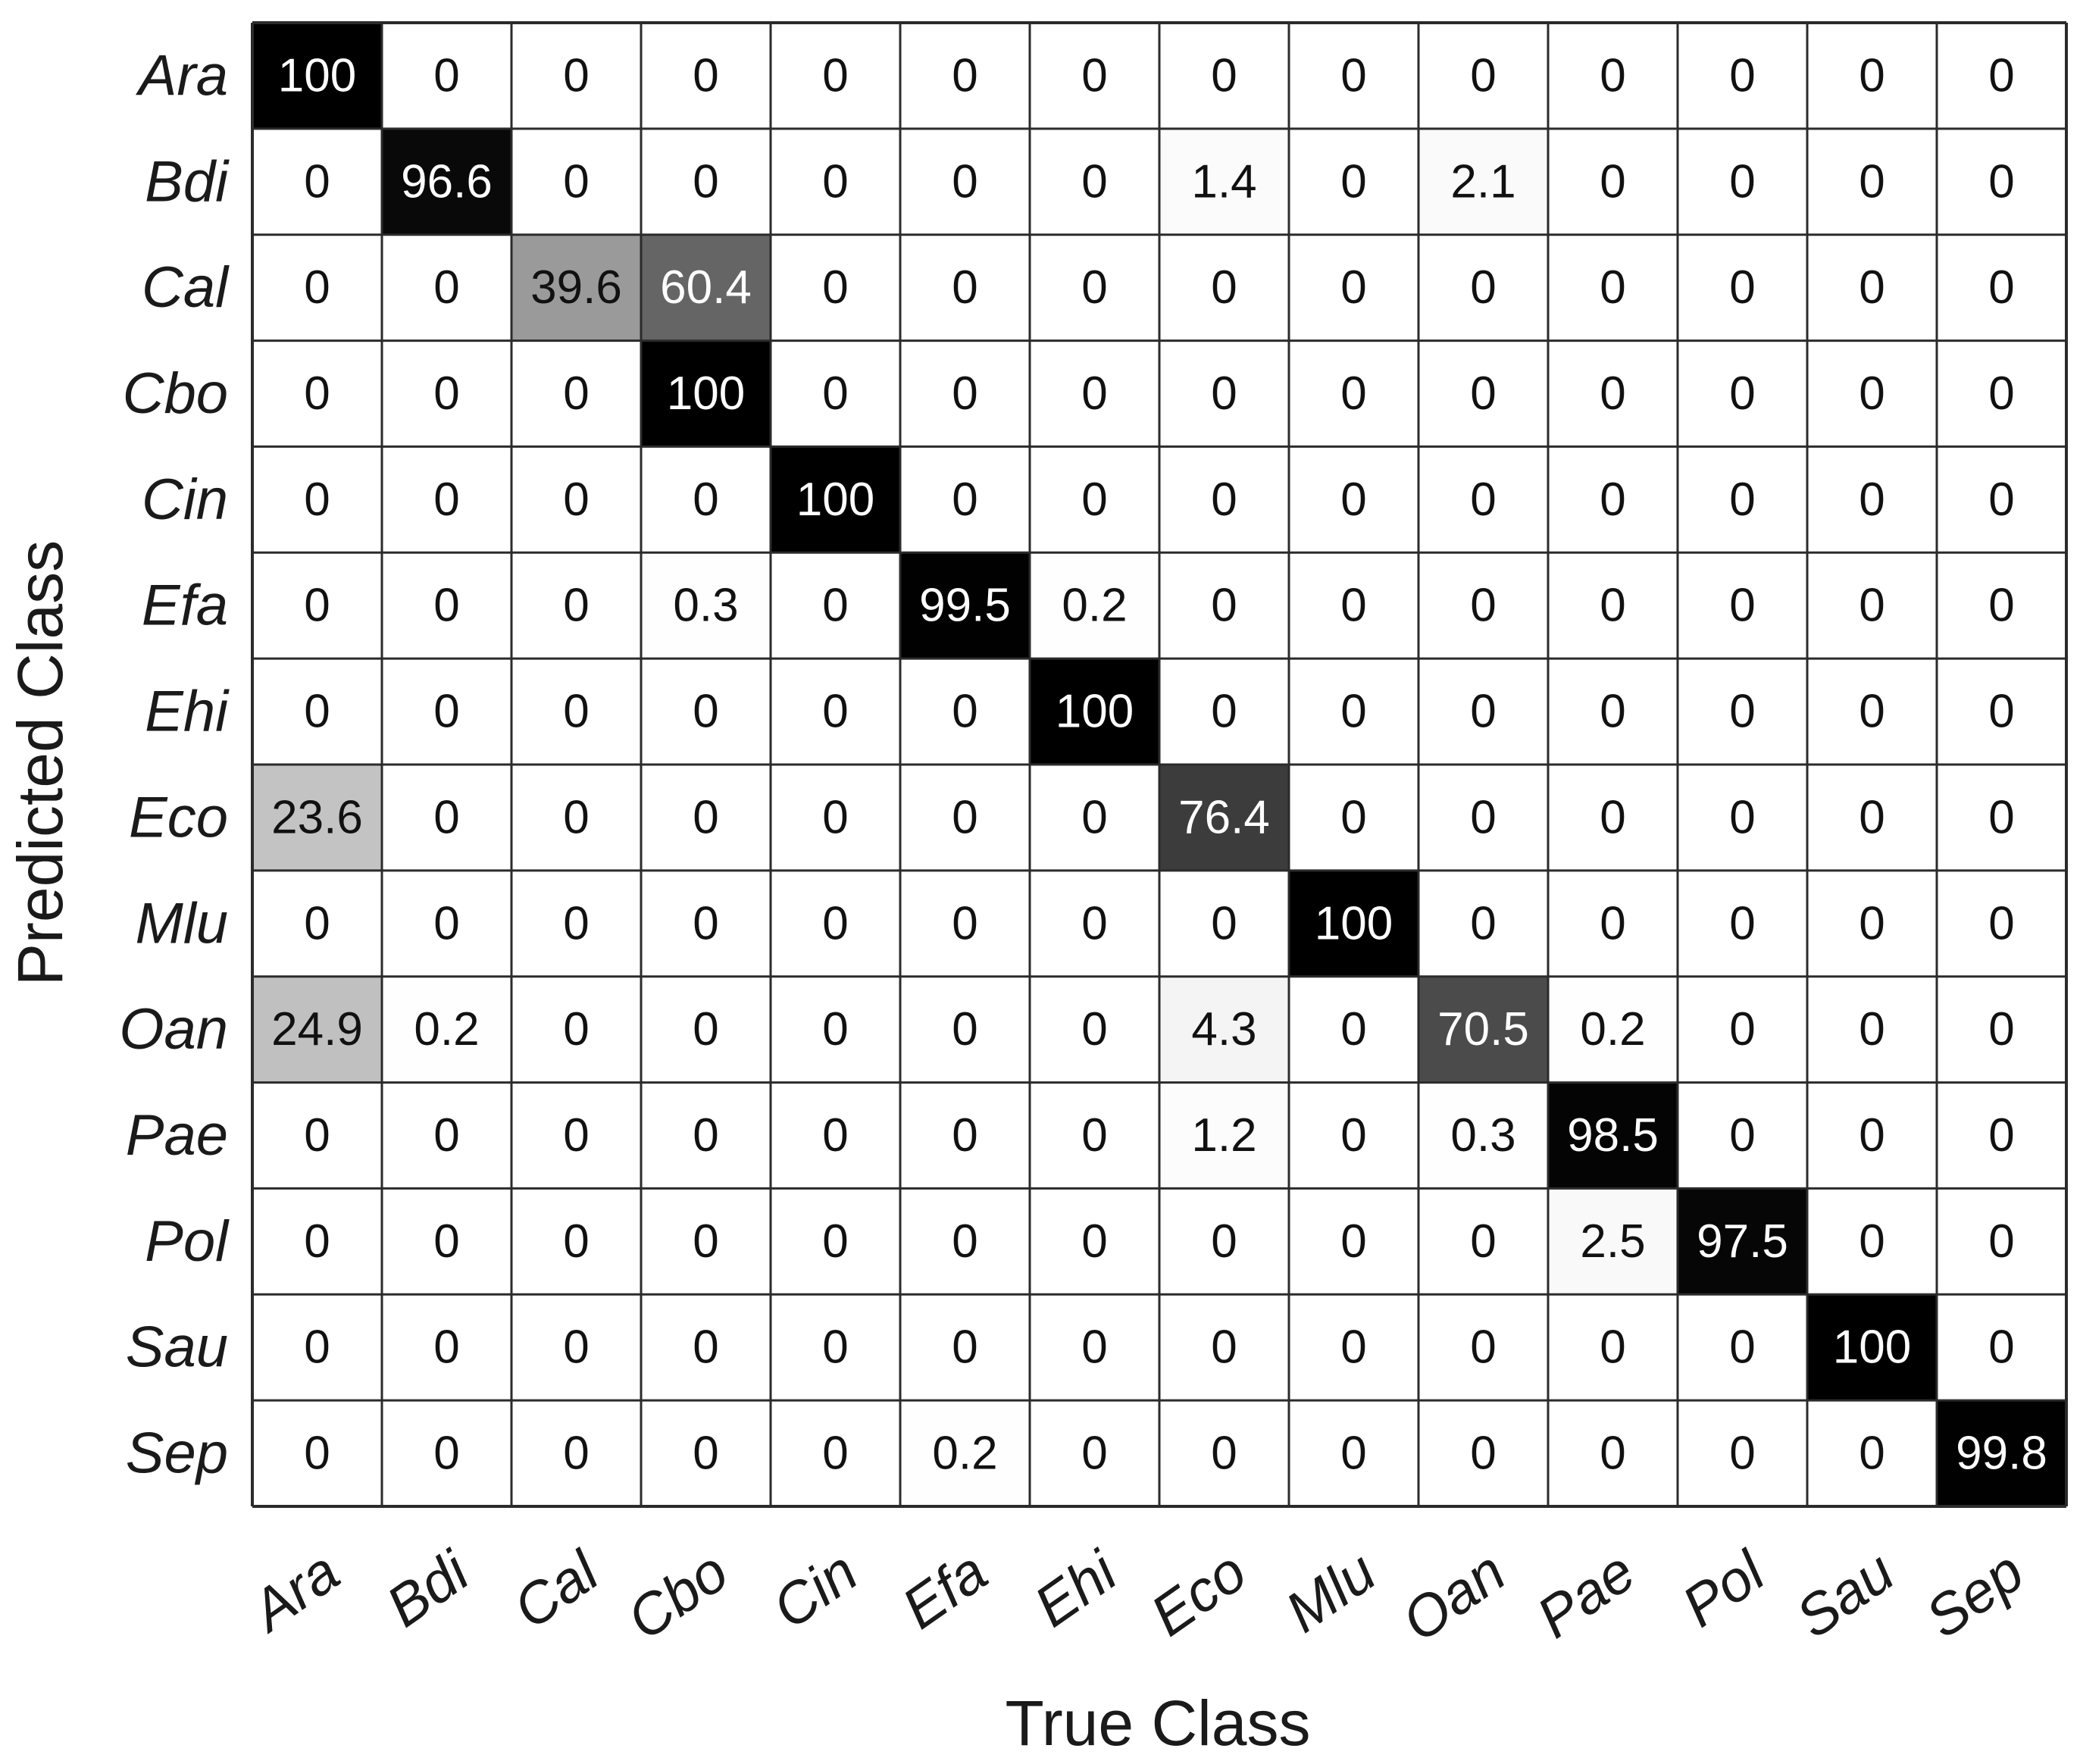  Describe the element at coordinates (1483, 1135) in the screenshot. I see `cell-value-label: 0.3` at that location.